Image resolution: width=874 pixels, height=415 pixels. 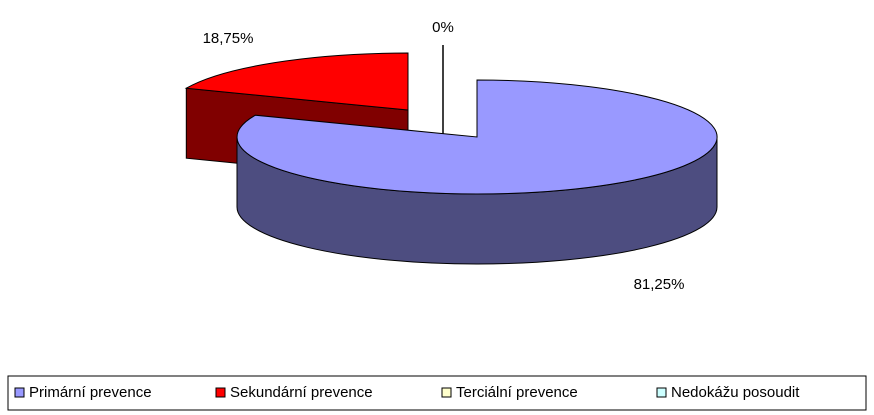 I want to click on legend-label: Nedokážu posoudit, so click(x=735, y=392).